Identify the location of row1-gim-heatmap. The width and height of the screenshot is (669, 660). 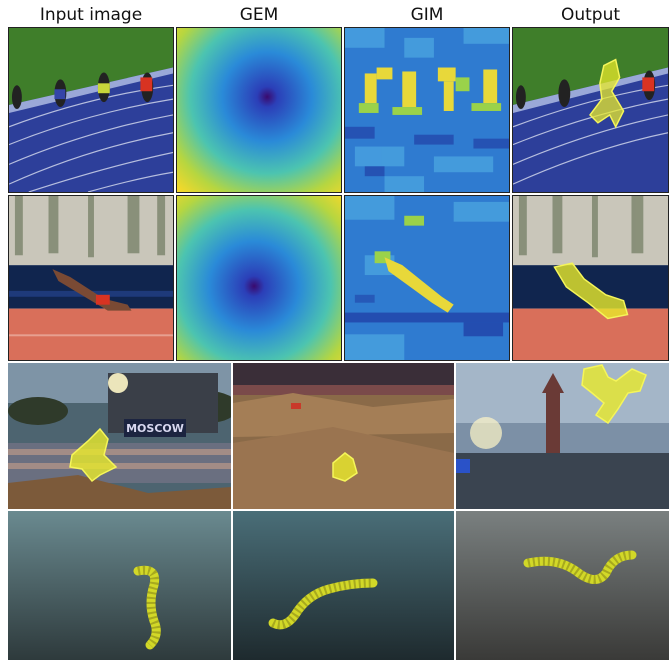
(427, 110).